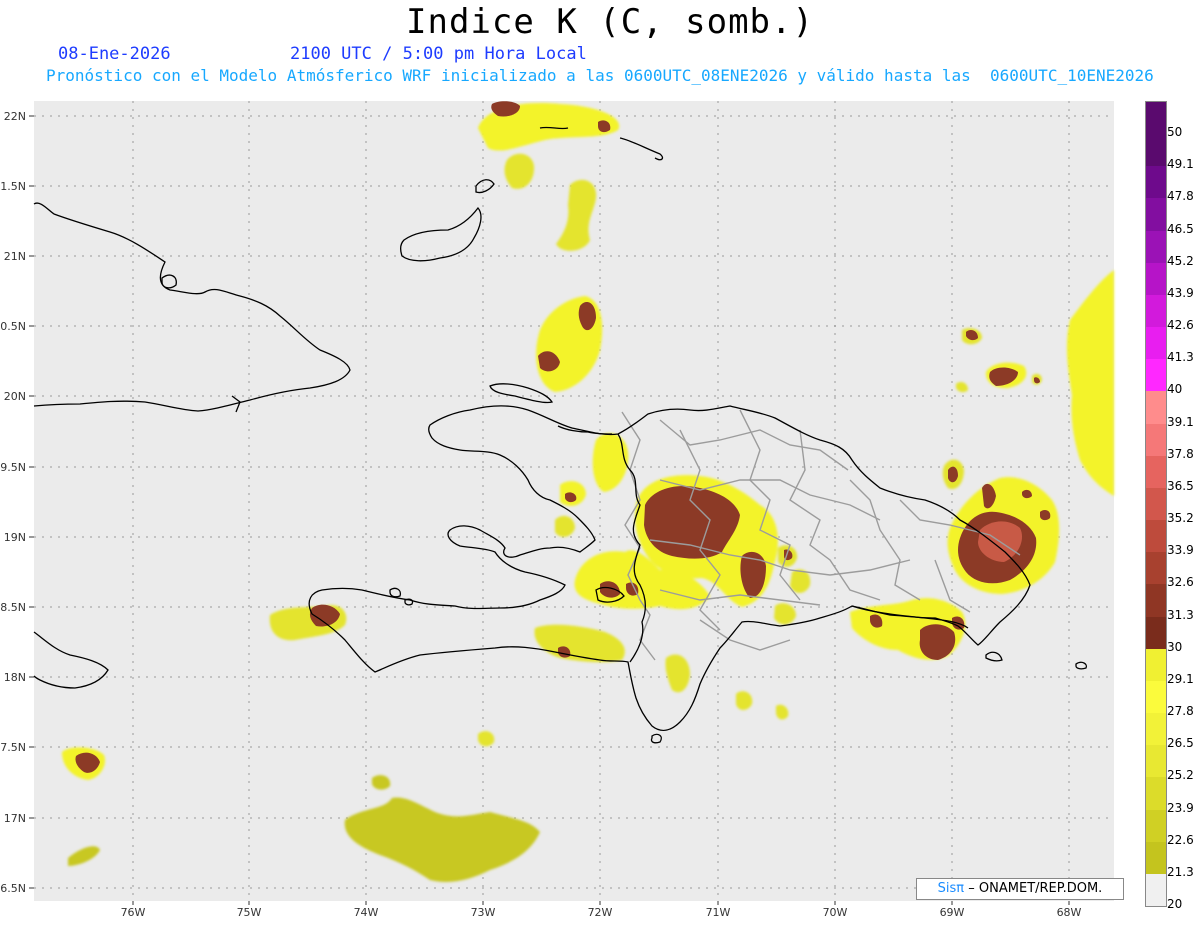 This screenshot has height=927, width=1200. I want to click on scale-label: 37.8, so click(1180, 453).